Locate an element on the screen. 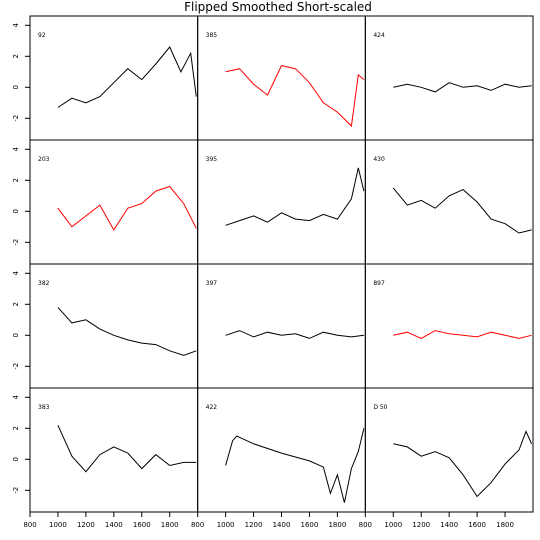 This screenshot has width=540, height=540. panel-label: 385 is located at coordinates (212, 35).